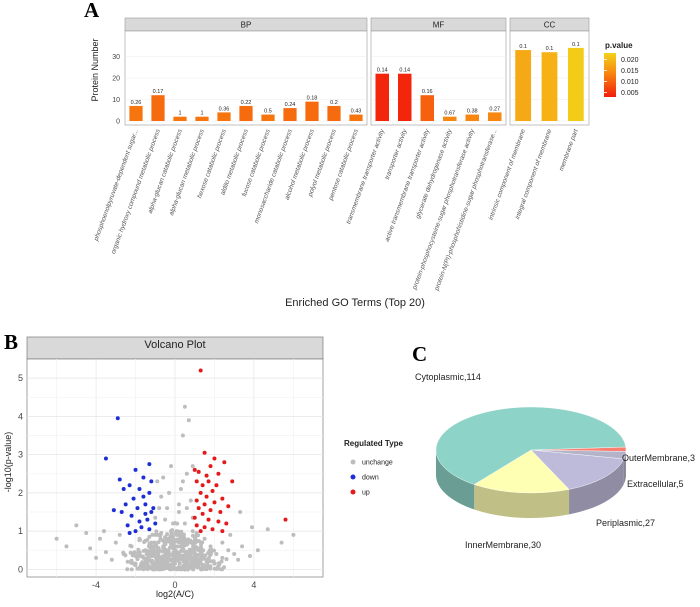  Describe the element at coordinates (419, 354) in the screenshot. I see `panel-label-c: C` at that location.